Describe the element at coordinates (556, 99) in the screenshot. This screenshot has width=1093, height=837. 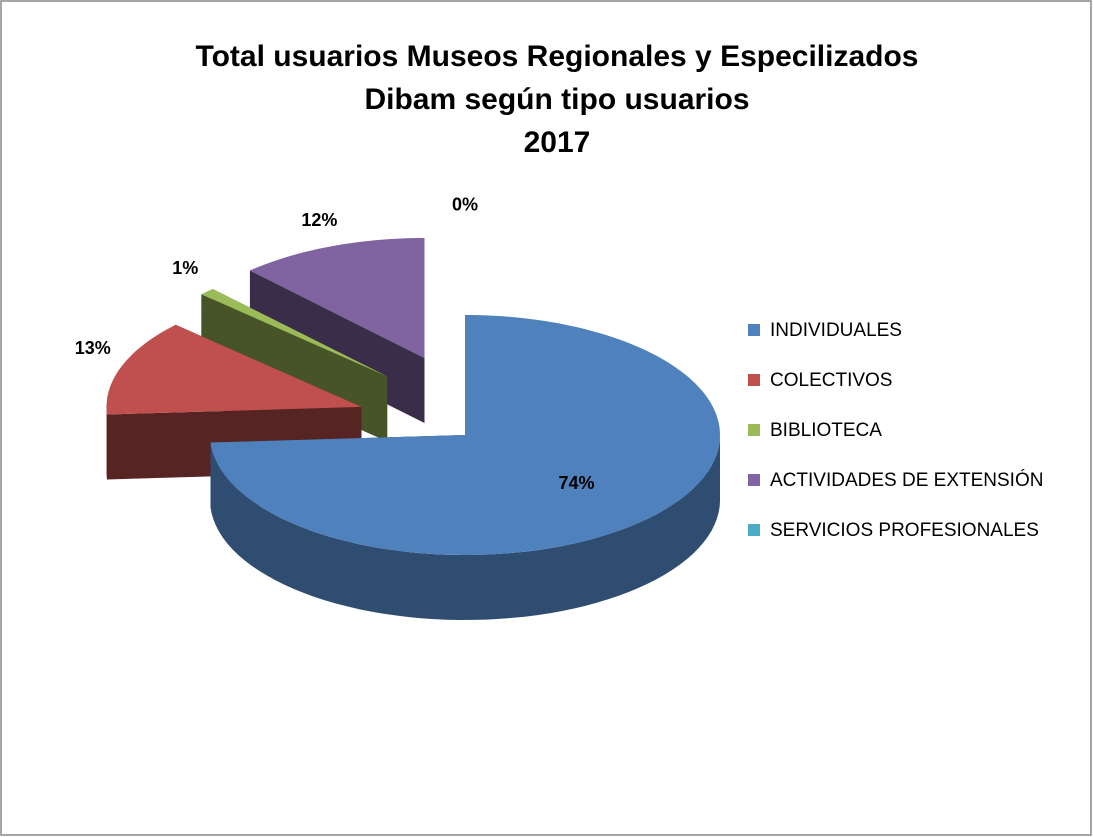
I see `chart-title: Dibam según tipo usuarios` at that location.